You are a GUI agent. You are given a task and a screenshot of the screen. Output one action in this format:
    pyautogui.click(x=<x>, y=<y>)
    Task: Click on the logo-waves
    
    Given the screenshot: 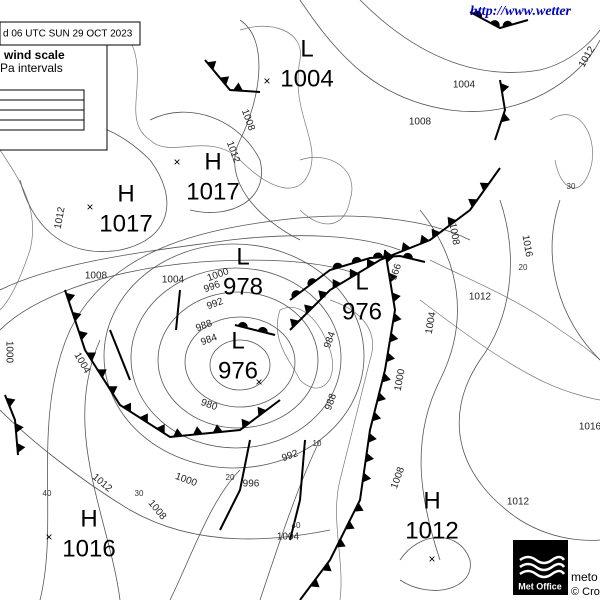 What is the action you would take?
    pyautogui.click(x=542, y=567)
    